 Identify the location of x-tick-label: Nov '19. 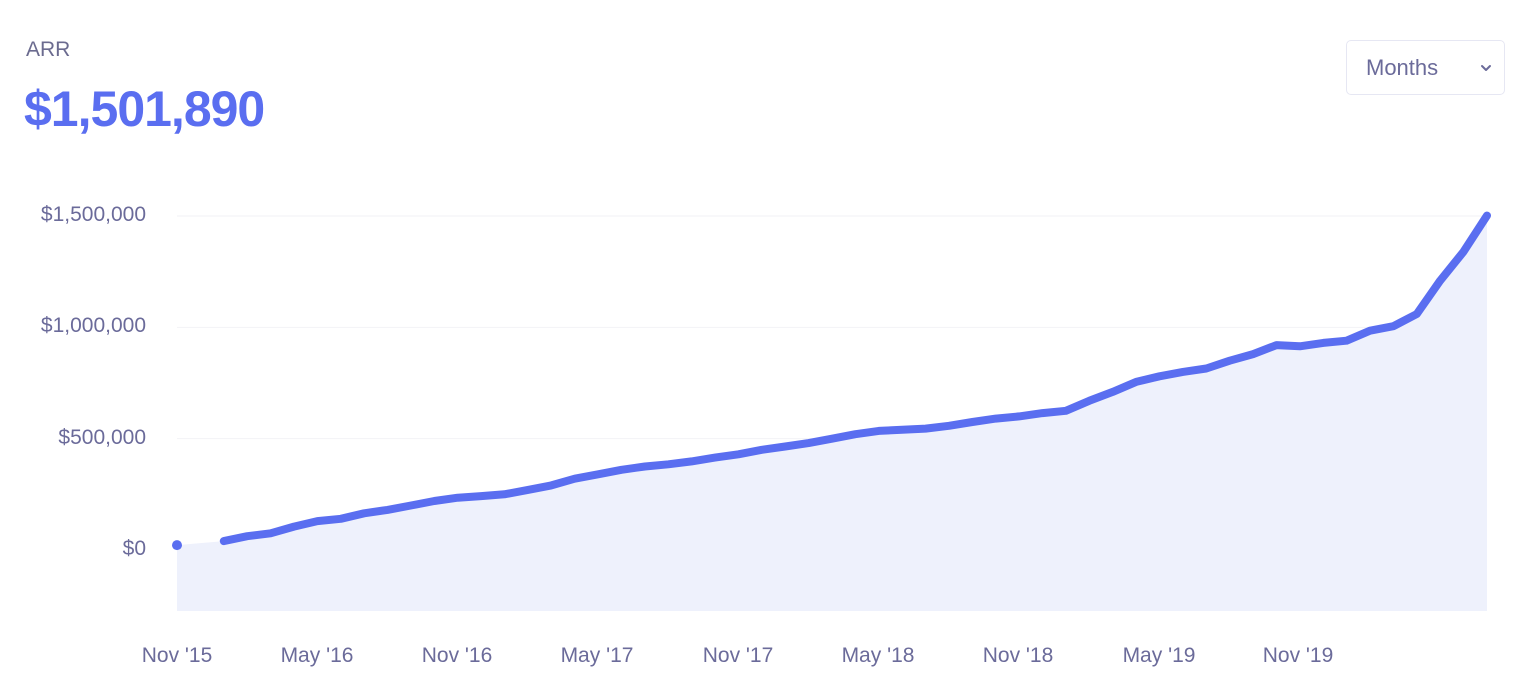
(1298, 655).